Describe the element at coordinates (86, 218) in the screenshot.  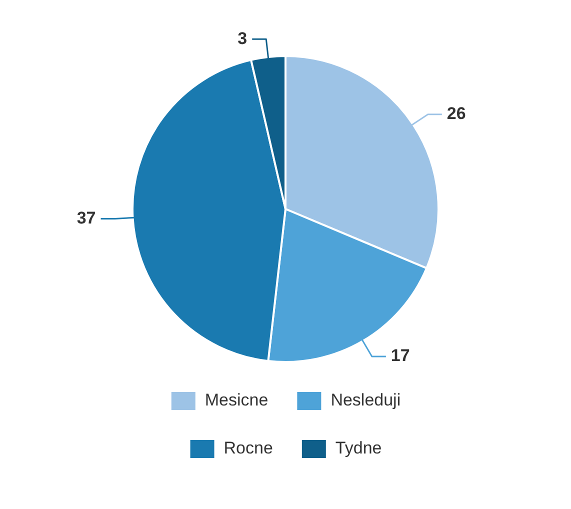
I see `data-label: 37` at that location.